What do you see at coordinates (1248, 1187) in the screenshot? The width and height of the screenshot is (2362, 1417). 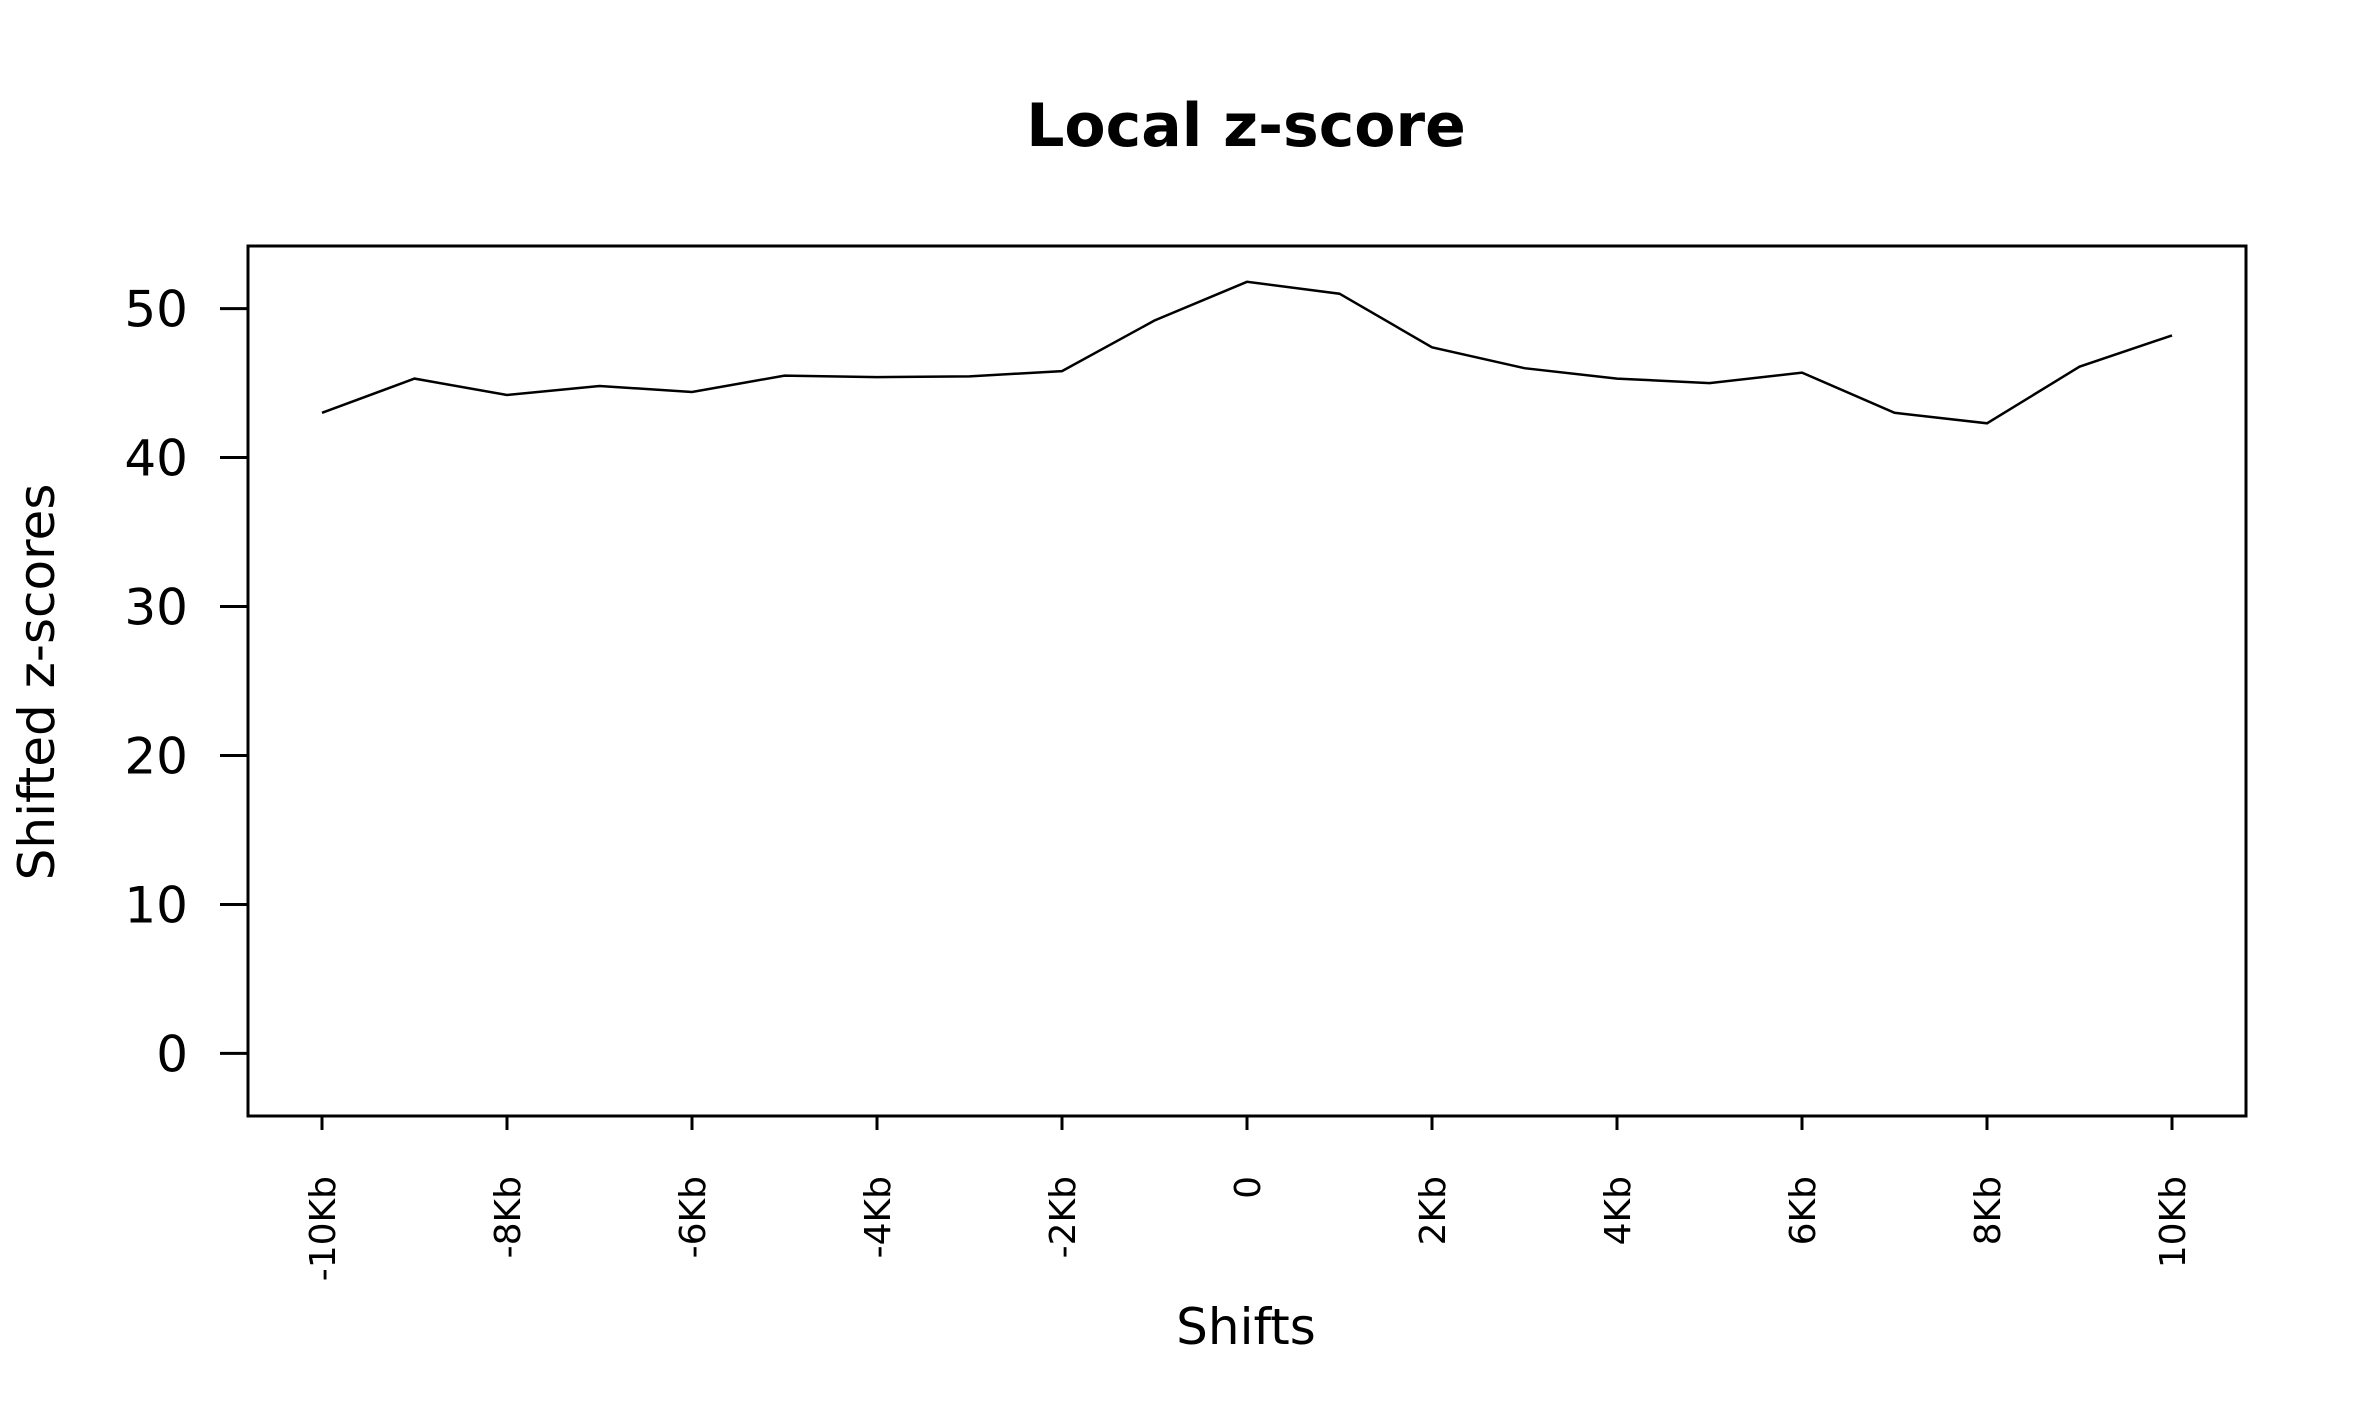 I see `x-tick-label: 0` at bounding box center [1248, 1187].